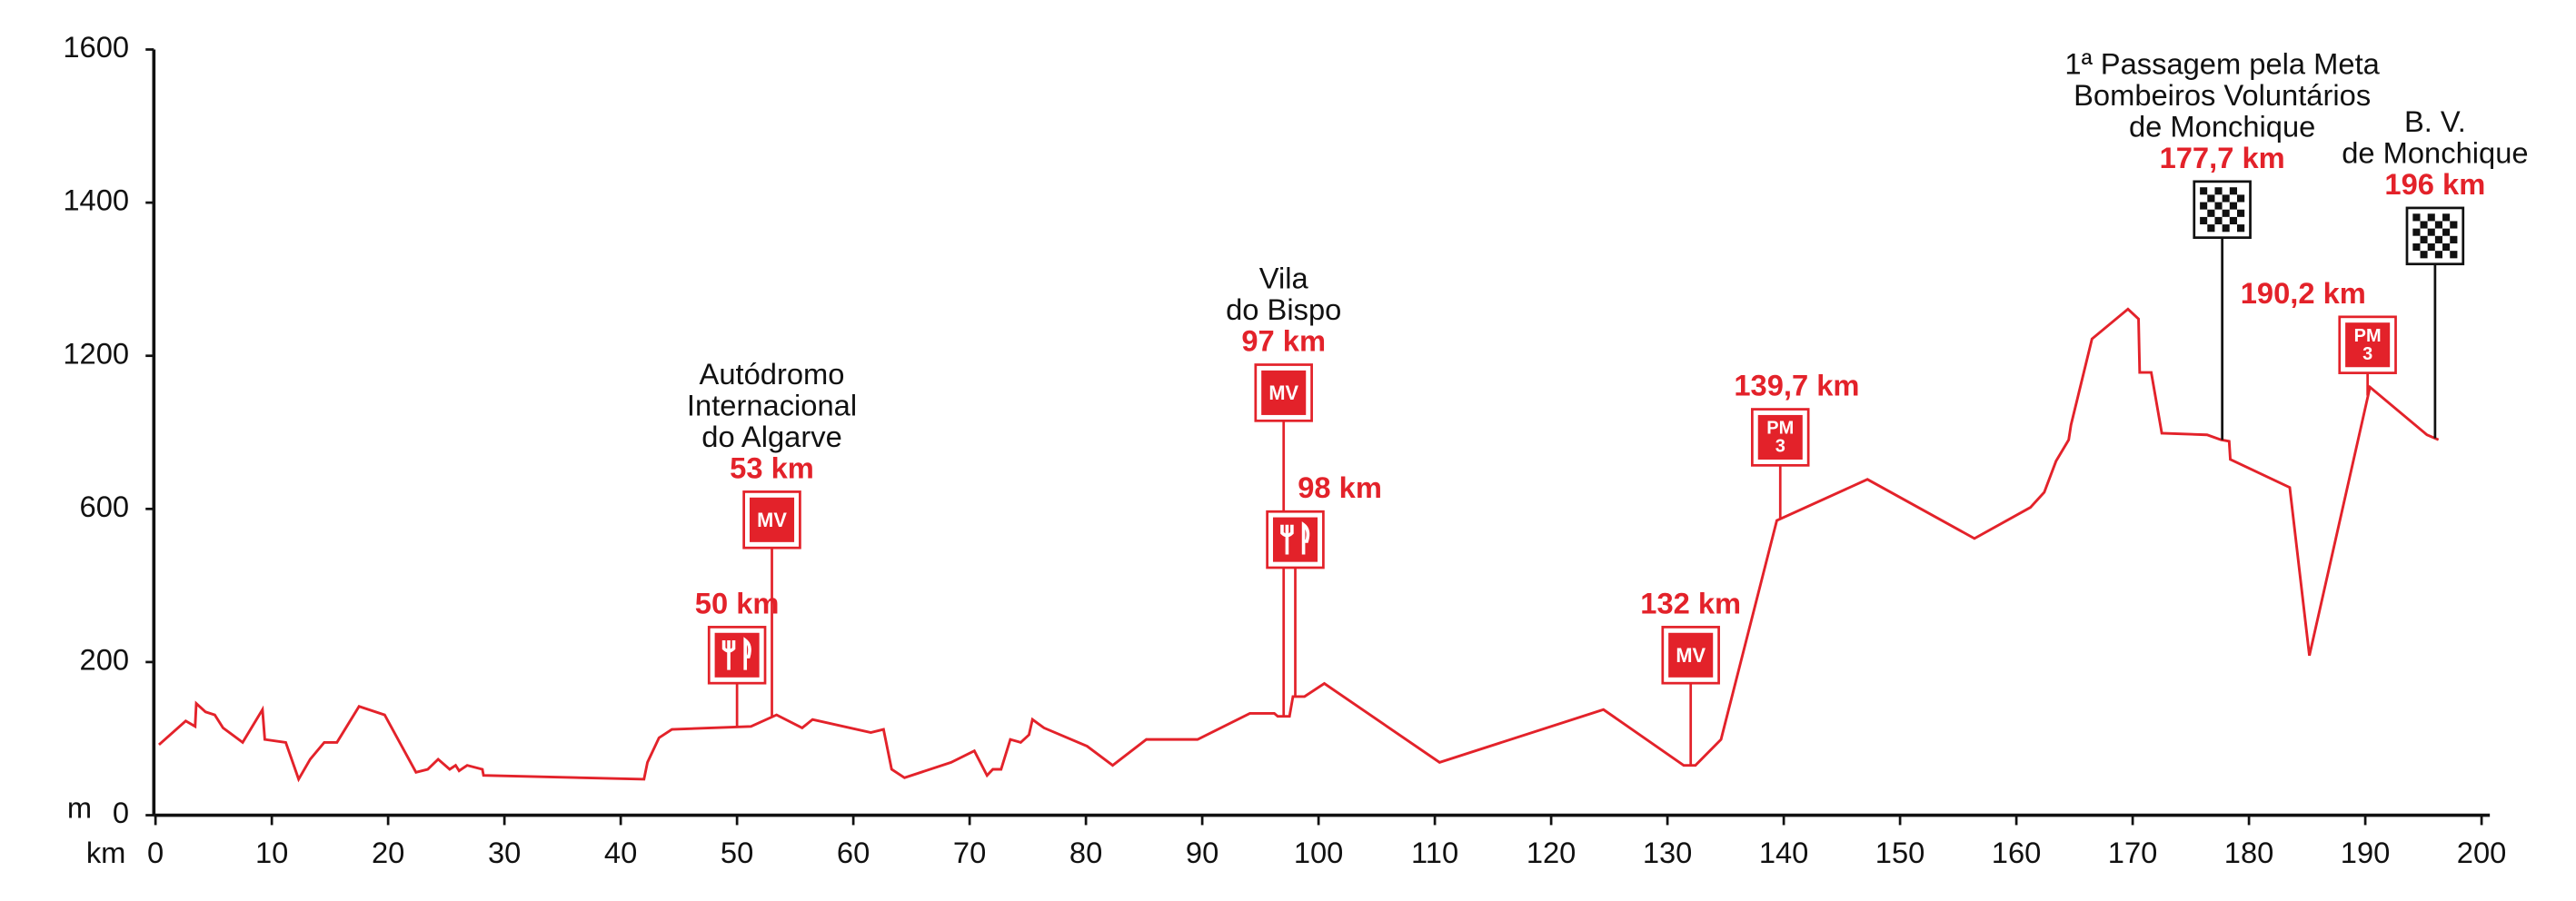 The width and height of the screenshot is (2576, 901). Describe the element at coordinates (969, 853) in the screenshot. I see `x-tick-label: 70` at that location.